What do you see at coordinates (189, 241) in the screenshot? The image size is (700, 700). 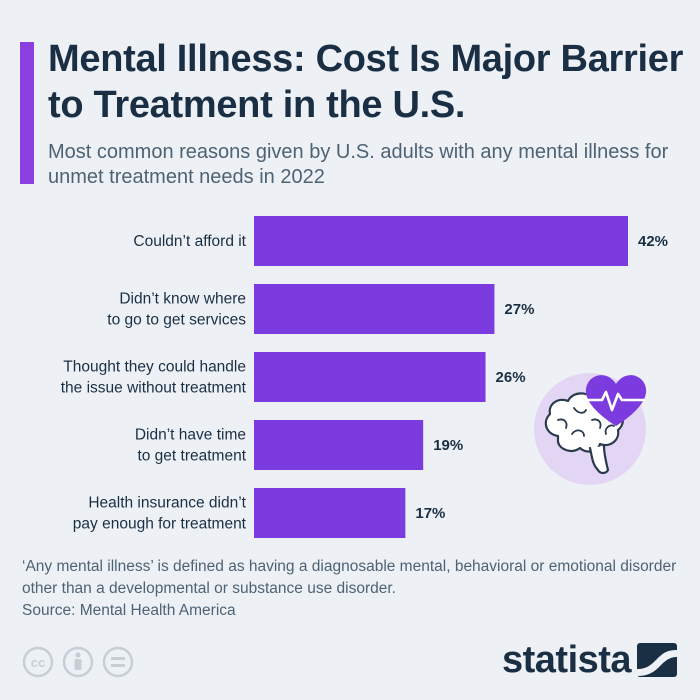 I see `category-label-1: Couldn’t afford it` at bounding box center [189, 241].